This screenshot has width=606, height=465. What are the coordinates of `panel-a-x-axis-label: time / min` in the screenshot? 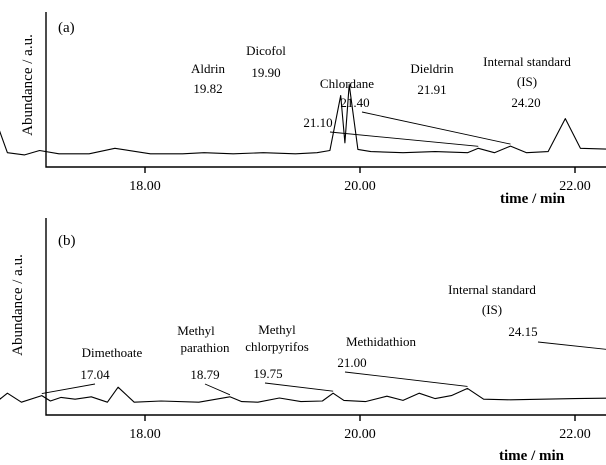 It's located at (533, 199).